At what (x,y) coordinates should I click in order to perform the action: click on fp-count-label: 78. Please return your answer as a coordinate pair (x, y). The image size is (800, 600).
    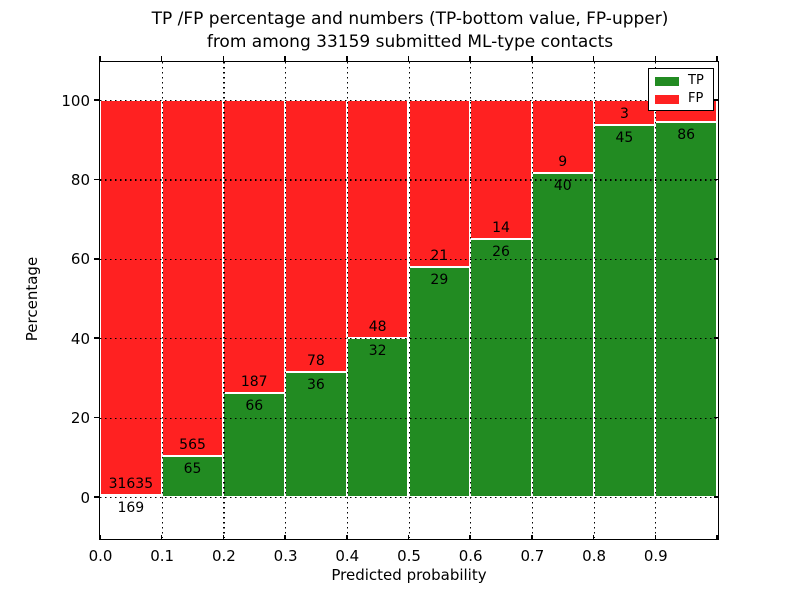
    Looking at the image, I should click on (316, 360).